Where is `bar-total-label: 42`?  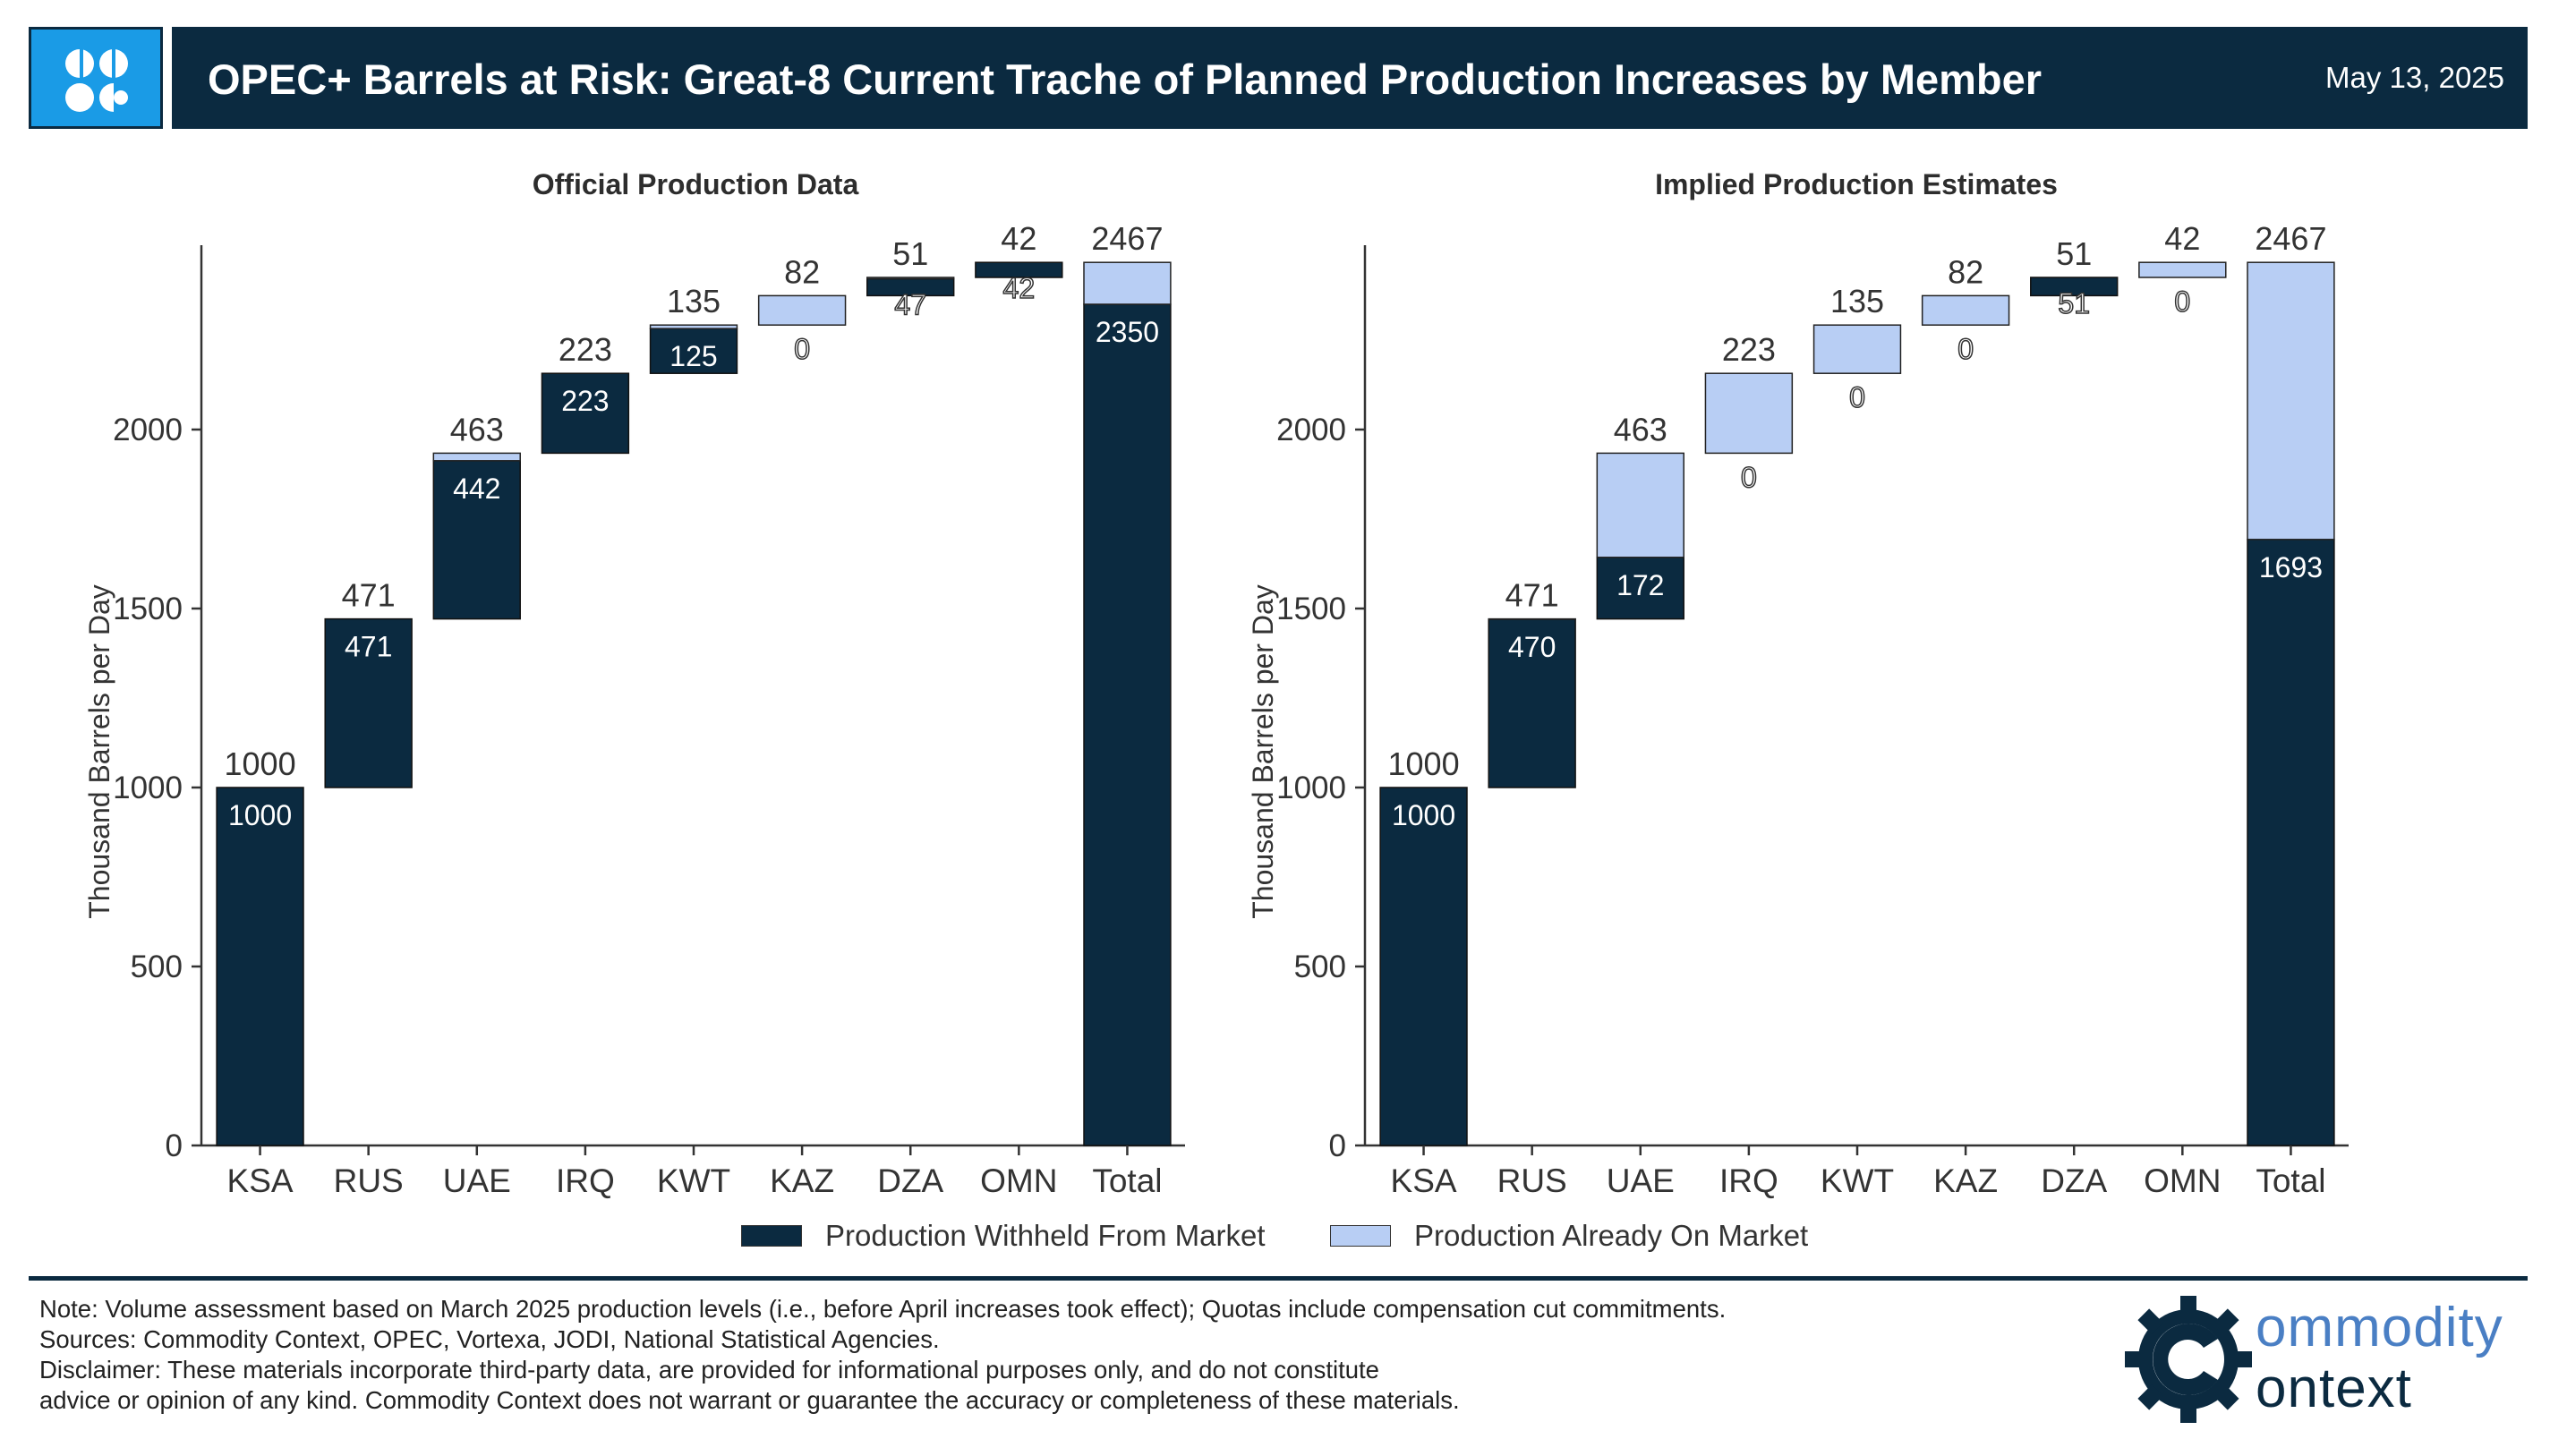
bar-total-label: 42 is located at coordinates (2182, 239).